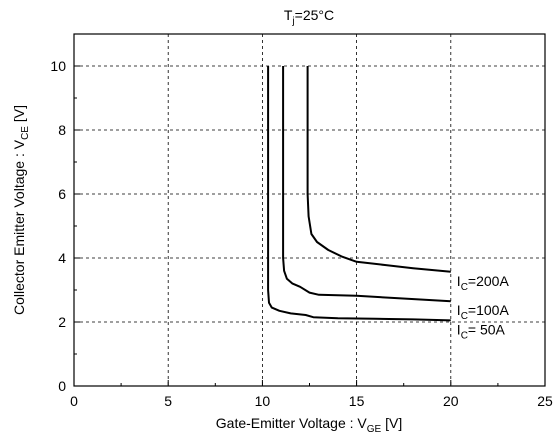 Image resolution: width=555 pixels, height=443 pixels. I want to click on y-tick-label: 6, so click(62, 194).